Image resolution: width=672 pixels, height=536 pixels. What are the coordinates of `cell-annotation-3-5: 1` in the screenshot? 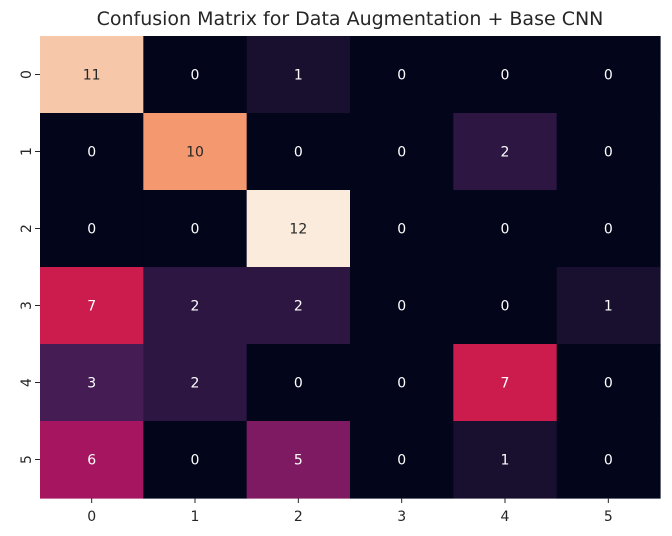 It's located at (608, 307).